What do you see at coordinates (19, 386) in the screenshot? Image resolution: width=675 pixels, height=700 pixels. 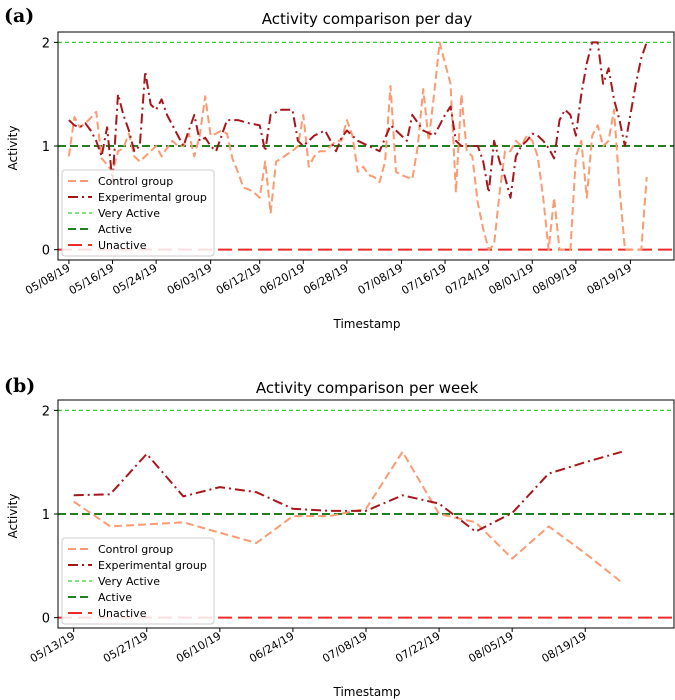 I see `panel-label: (b)` at bounding box center [19, 386].